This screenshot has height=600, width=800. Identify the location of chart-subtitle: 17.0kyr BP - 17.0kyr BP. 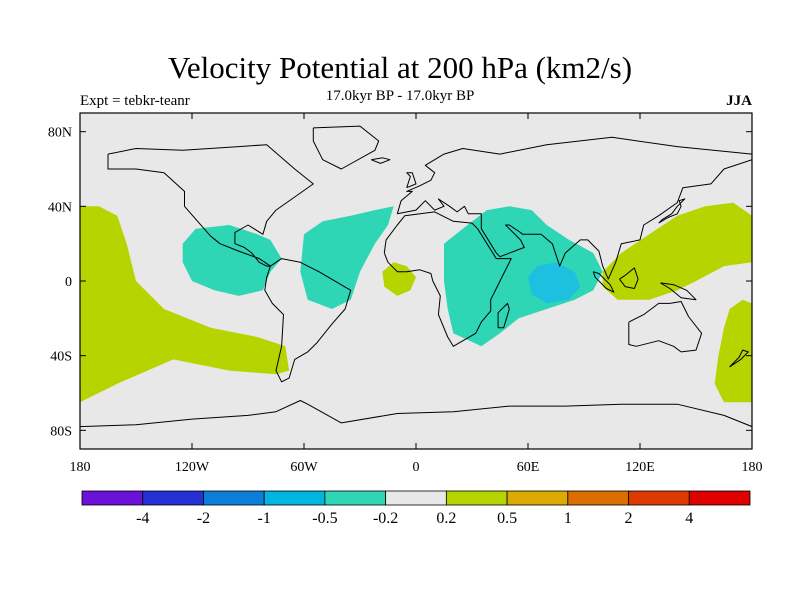
(400, 96).